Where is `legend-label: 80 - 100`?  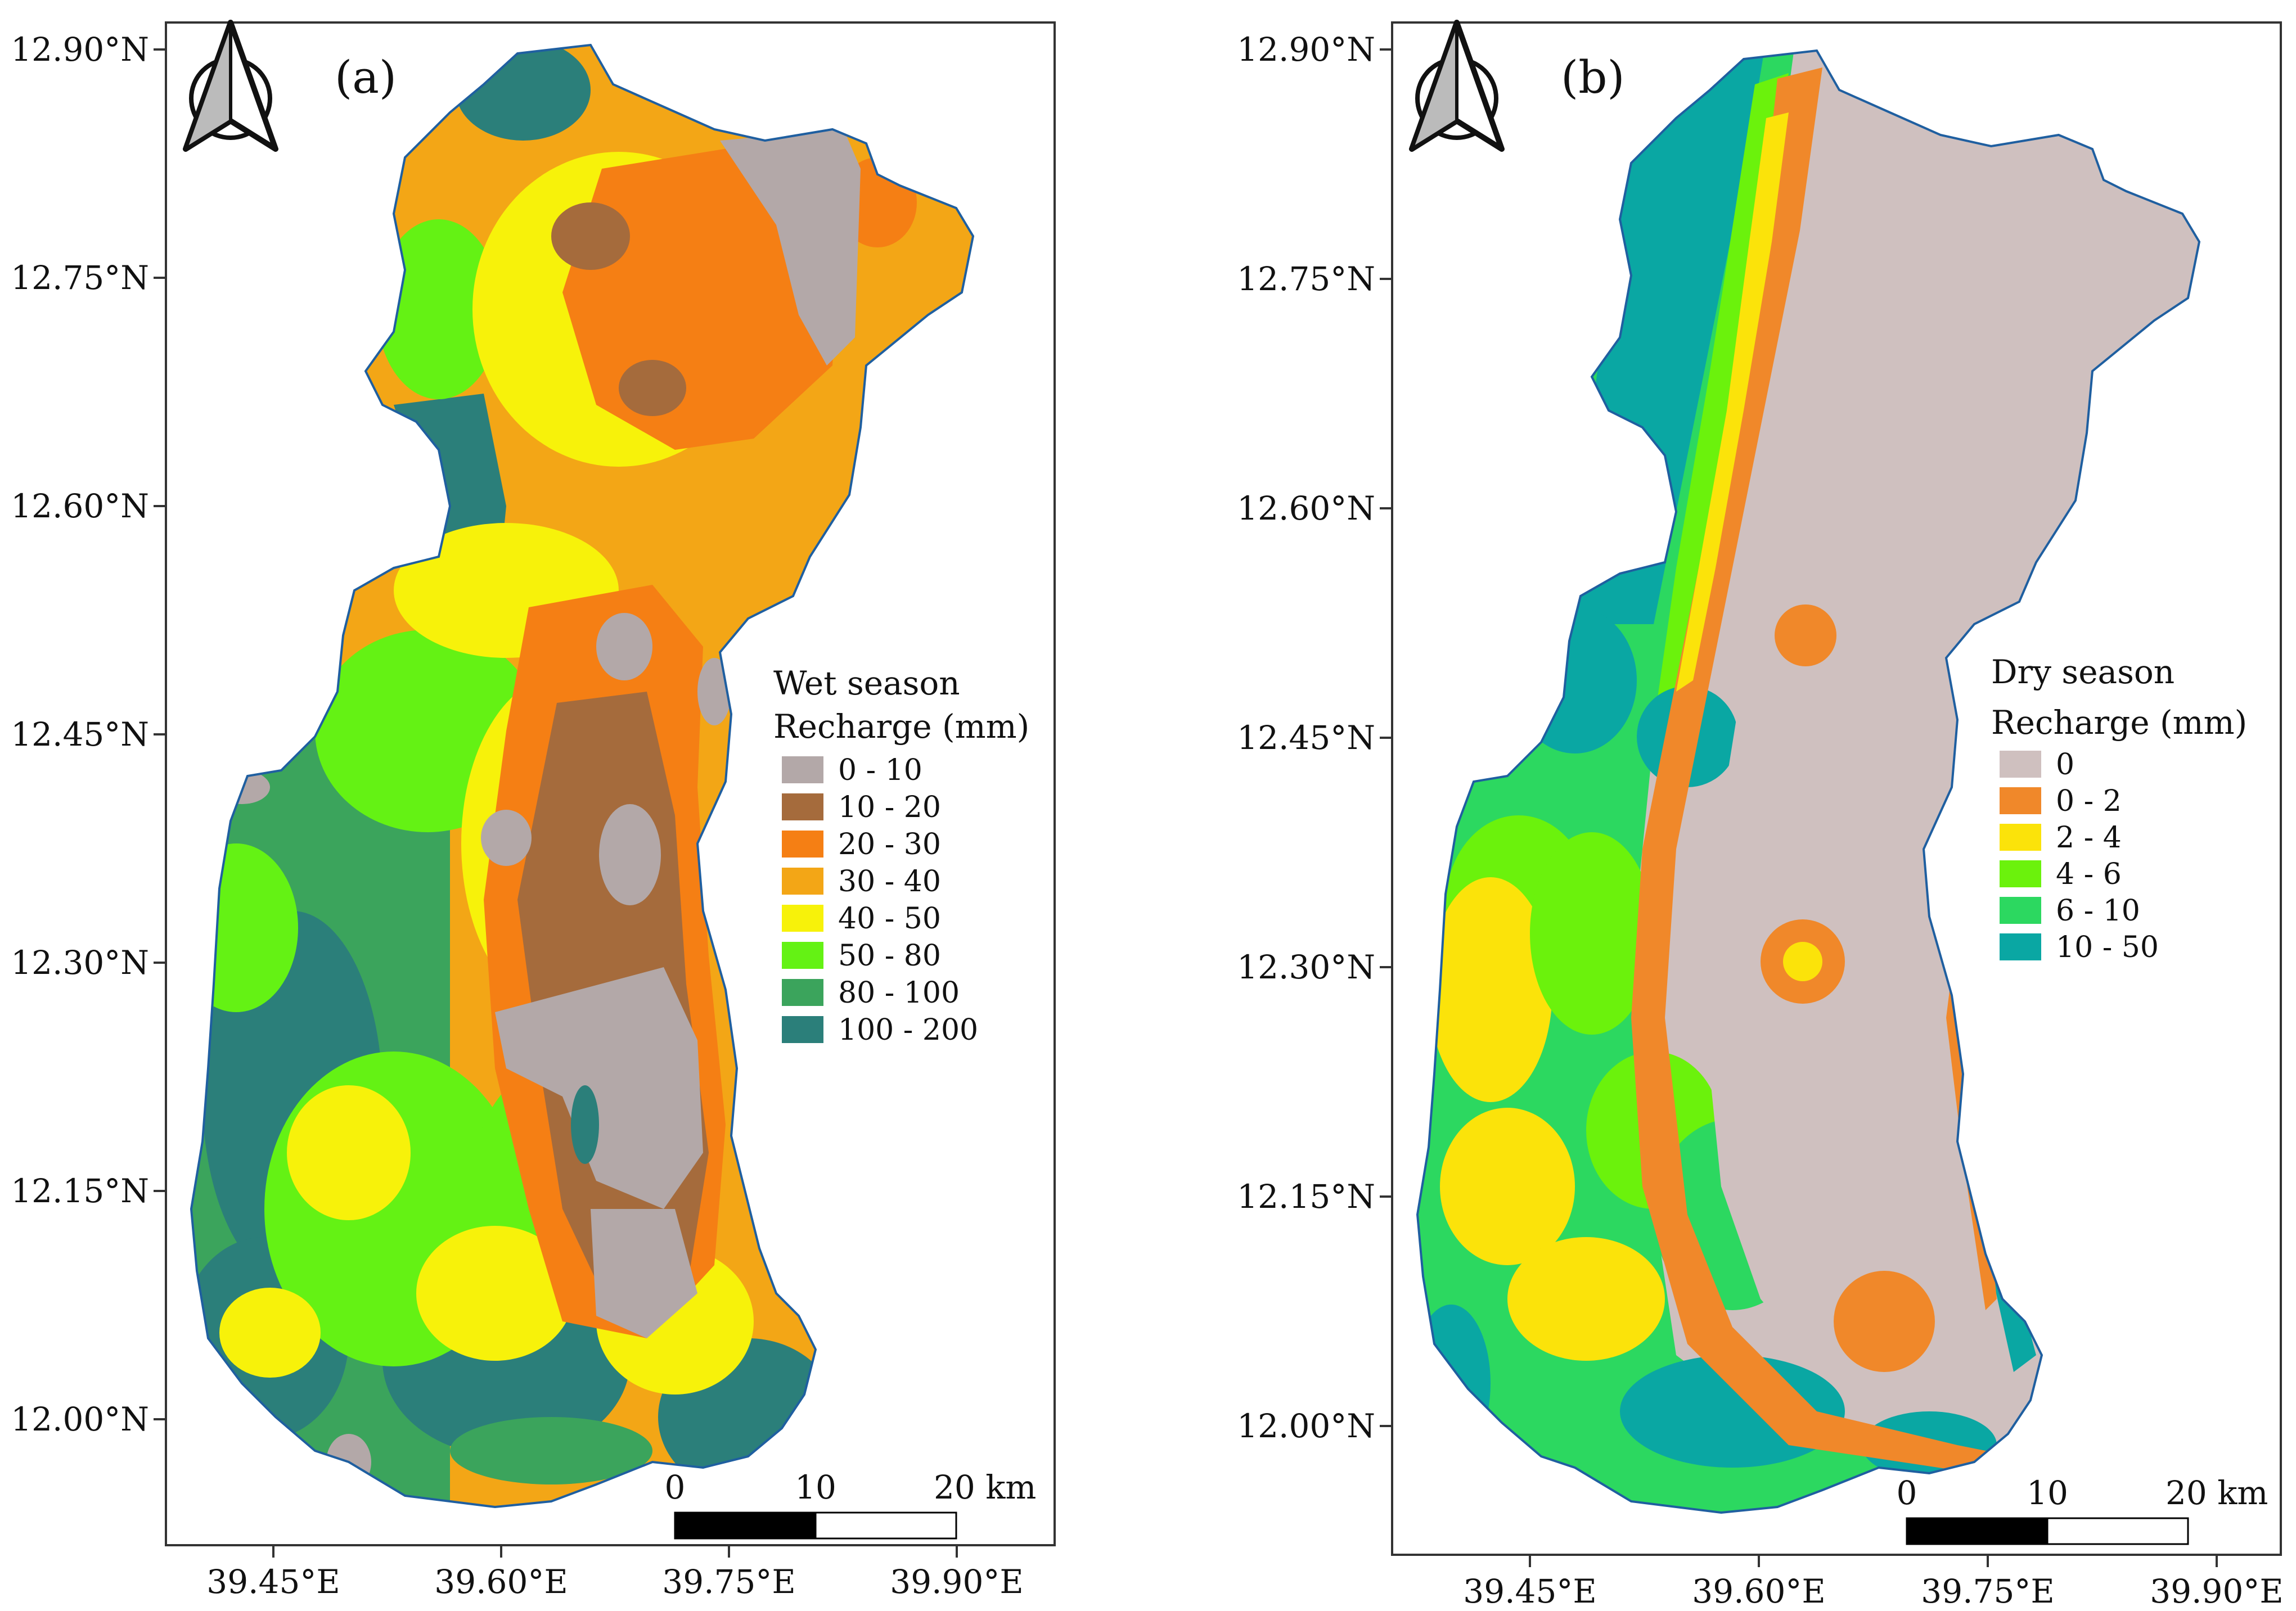 legend-label: 80 - 100 is located at coordinates (899, 993).